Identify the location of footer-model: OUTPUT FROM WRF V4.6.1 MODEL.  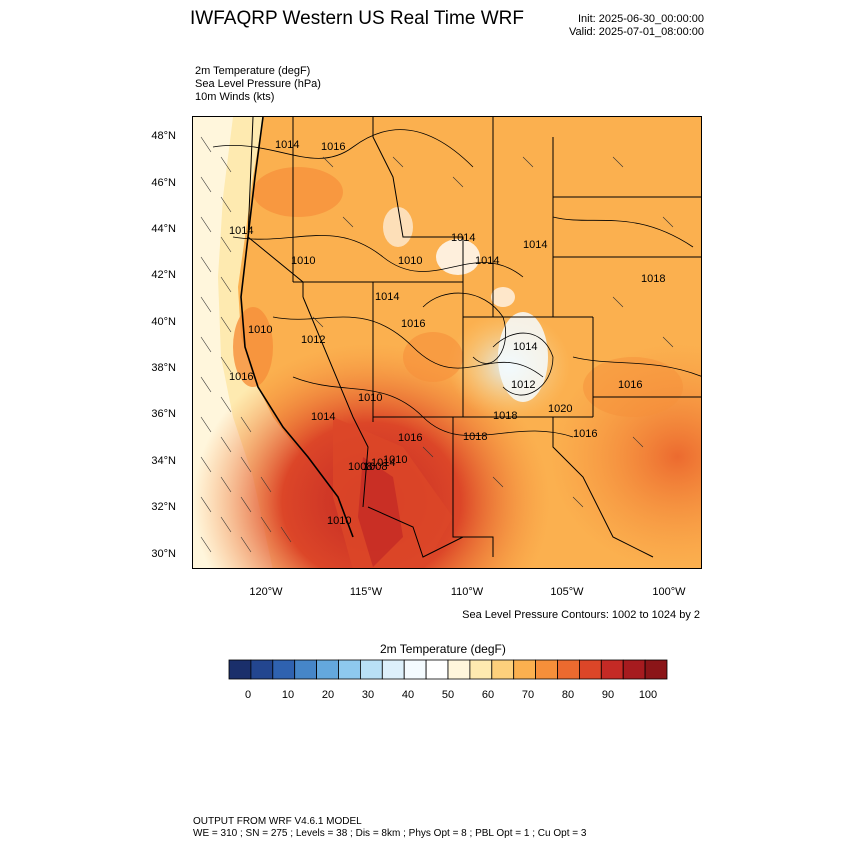
(277, 821).